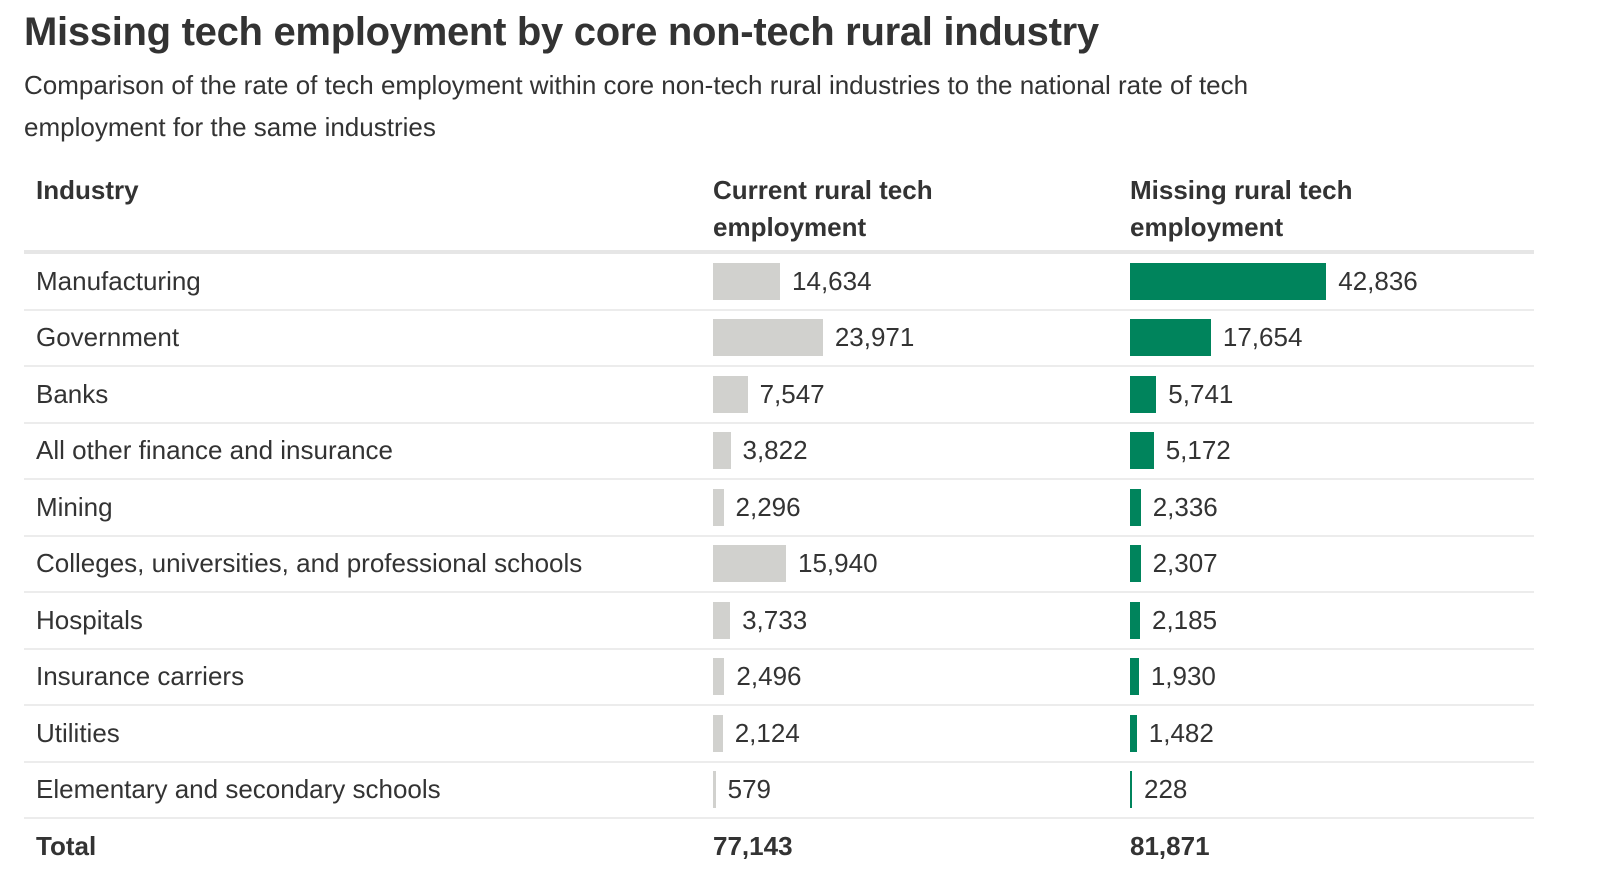  Describe the element at coordinates (832, 280) in the screenshot. I see `current-value: 14,634` at that location.